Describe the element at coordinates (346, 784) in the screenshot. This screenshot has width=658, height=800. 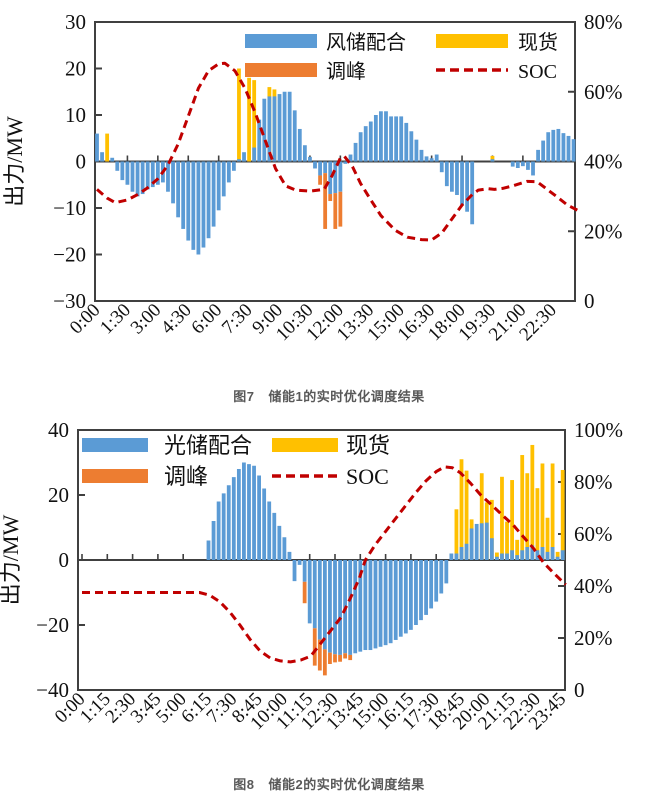
I see `figure-8-title: 储能2的实时优化调度结果` at that location.